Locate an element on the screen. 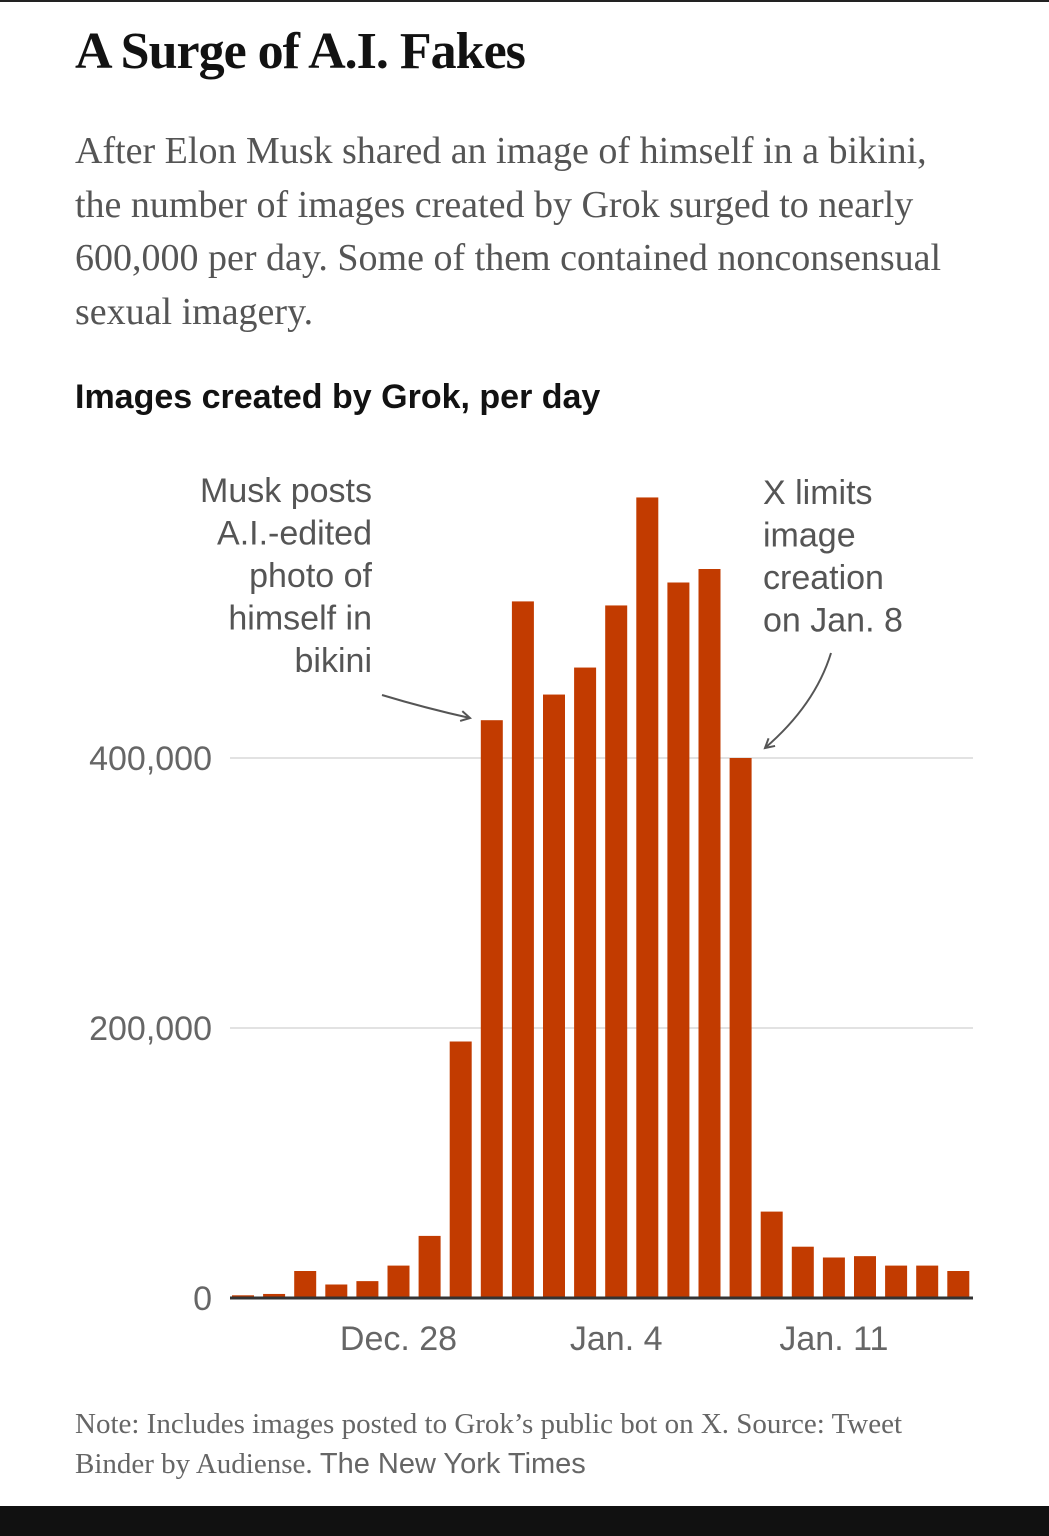  y-tick-label: 0 is located at coordinates (202, 1299).